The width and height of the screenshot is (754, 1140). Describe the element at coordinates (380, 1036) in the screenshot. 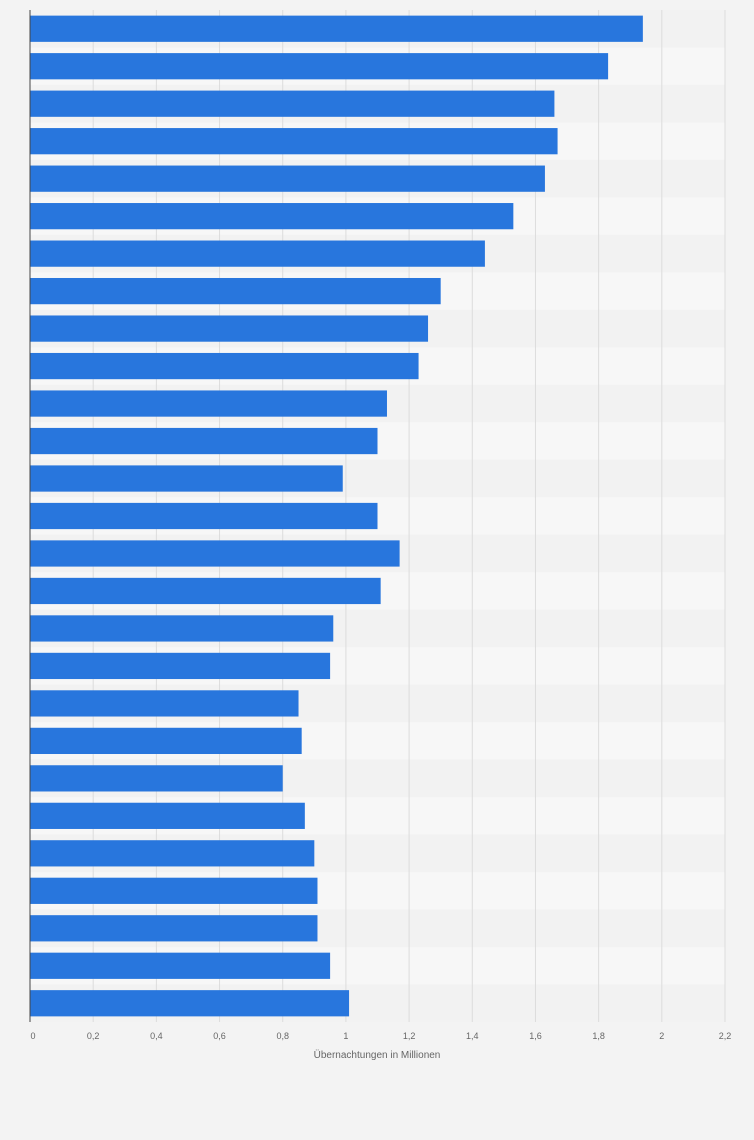

I see `x-axis-ticks: 0 0,2 0,4 0,6 0,8 1 1,2 1,4 1,6 1,8 2 2,2` at that location.